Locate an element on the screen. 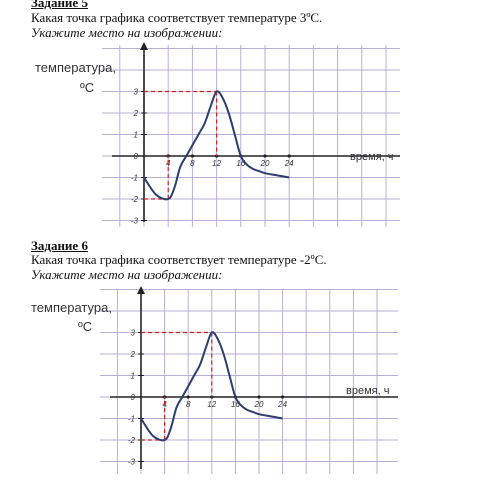 This screenshot has height=480, width=479. task-6-instruction: Укажите место на изображении: is located at coordinates (127, 274).